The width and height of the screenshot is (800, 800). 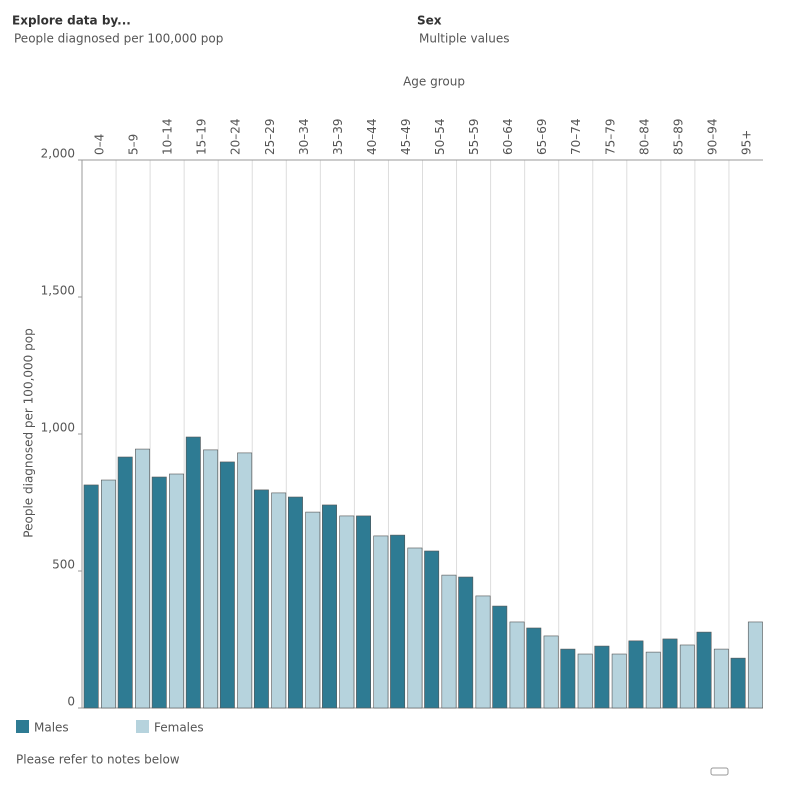 I want to click on icon, so click(x=719, y=771).